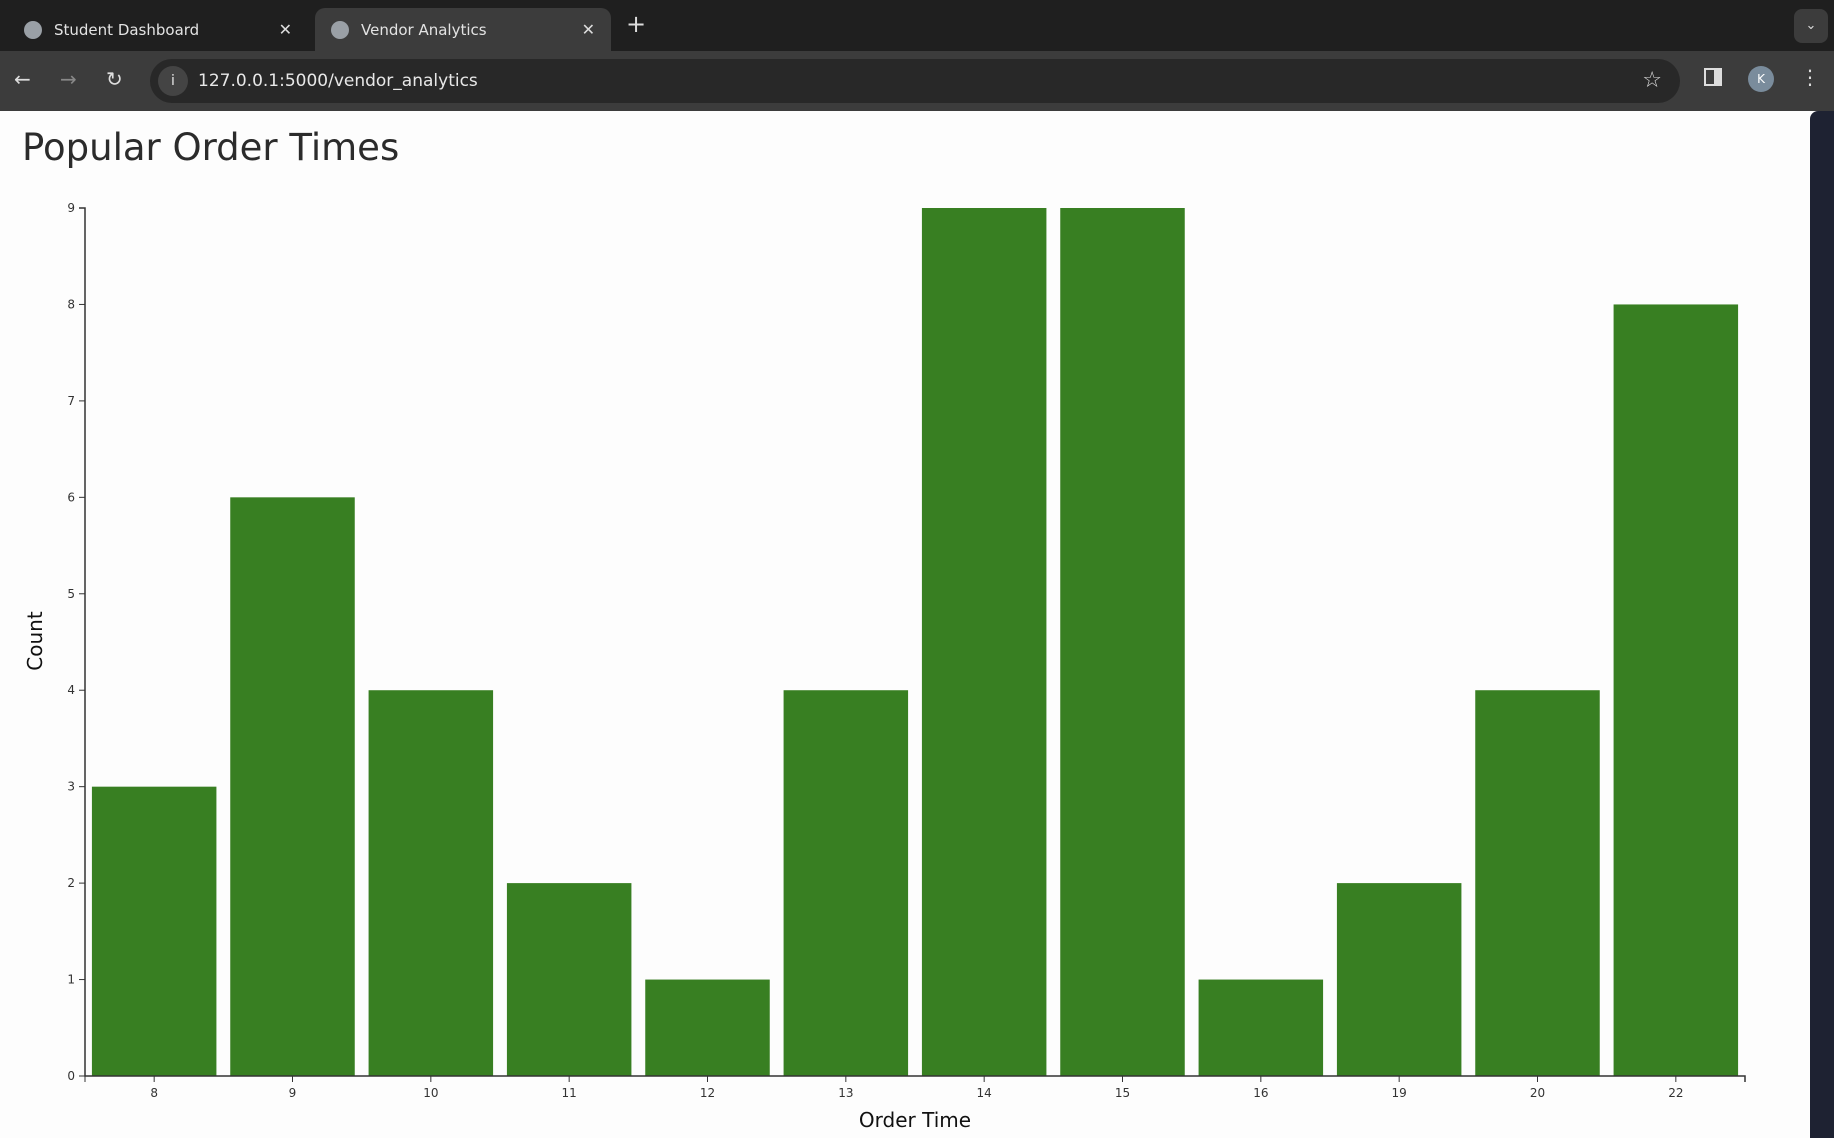  Describe the element at coordinates (1811, 26) in the screenshot. I see `tab-search-button: ⌄` at that location.